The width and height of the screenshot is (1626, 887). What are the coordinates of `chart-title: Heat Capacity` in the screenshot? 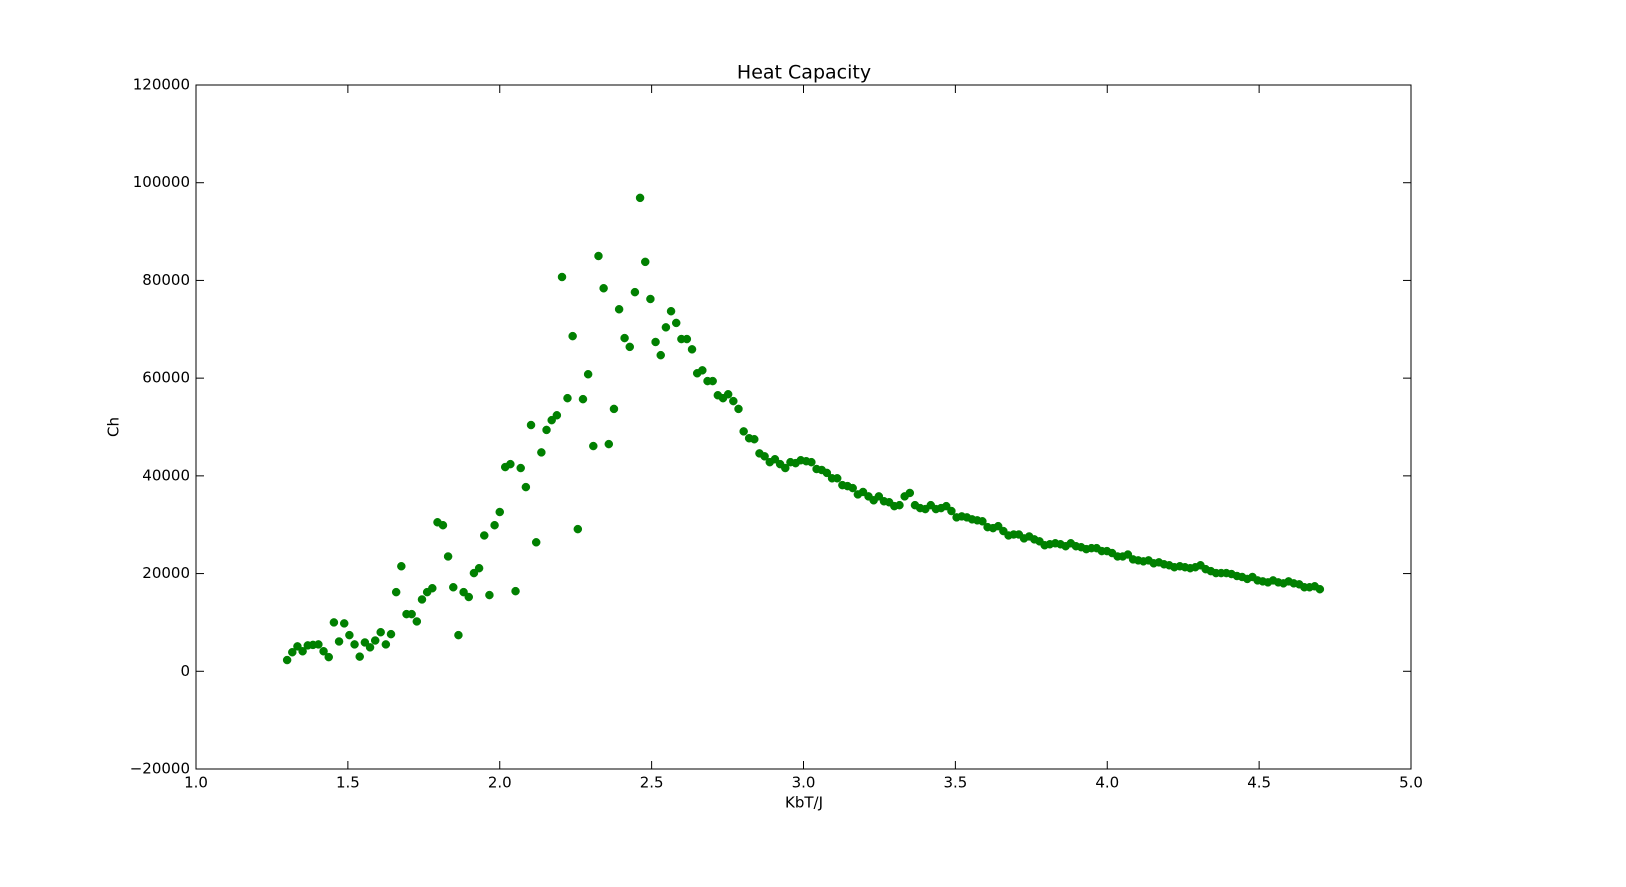 It's located at (804, 73).